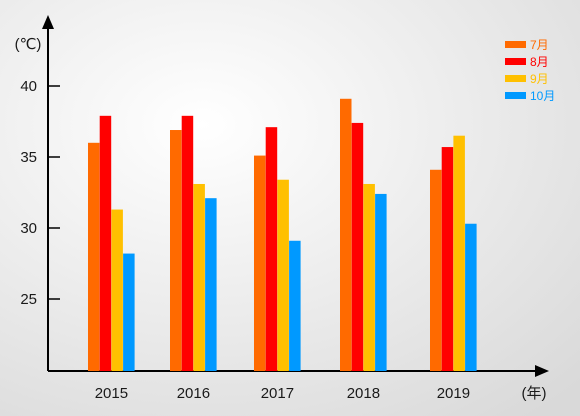 This screenshot has width=580, height=416. What do you see at coordinates (40, 193) in the screenshot?
I see `y-ticks: 25 30 35 40` at bounding box center [40, 193].